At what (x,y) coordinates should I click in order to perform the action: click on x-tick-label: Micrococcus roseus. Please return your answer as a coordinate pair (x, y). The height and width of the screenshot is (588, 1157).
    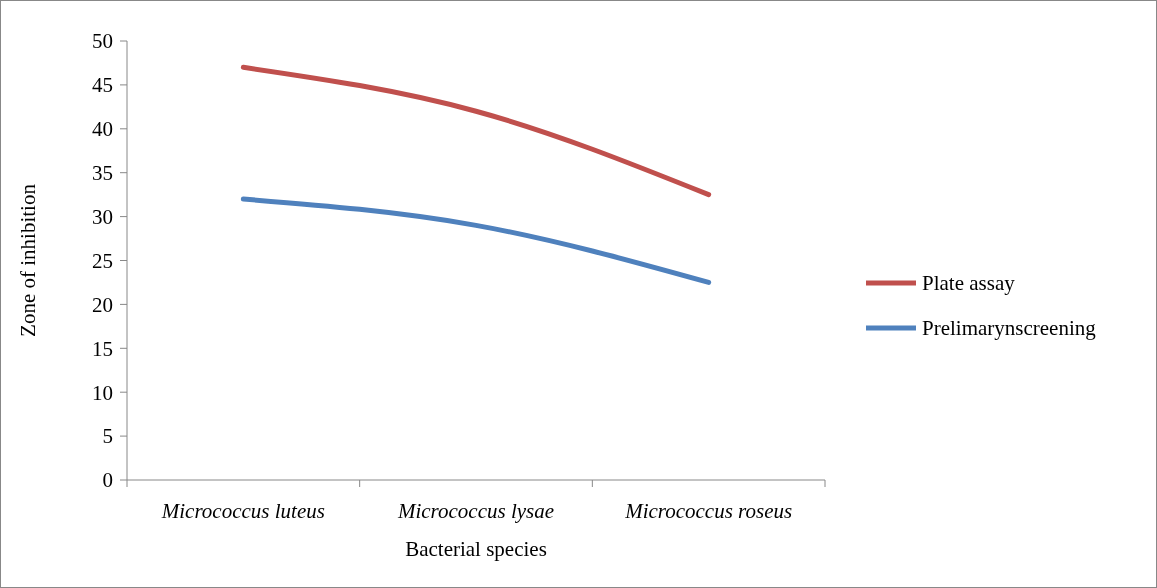
    Looking at the image, I should click on (708, 511).